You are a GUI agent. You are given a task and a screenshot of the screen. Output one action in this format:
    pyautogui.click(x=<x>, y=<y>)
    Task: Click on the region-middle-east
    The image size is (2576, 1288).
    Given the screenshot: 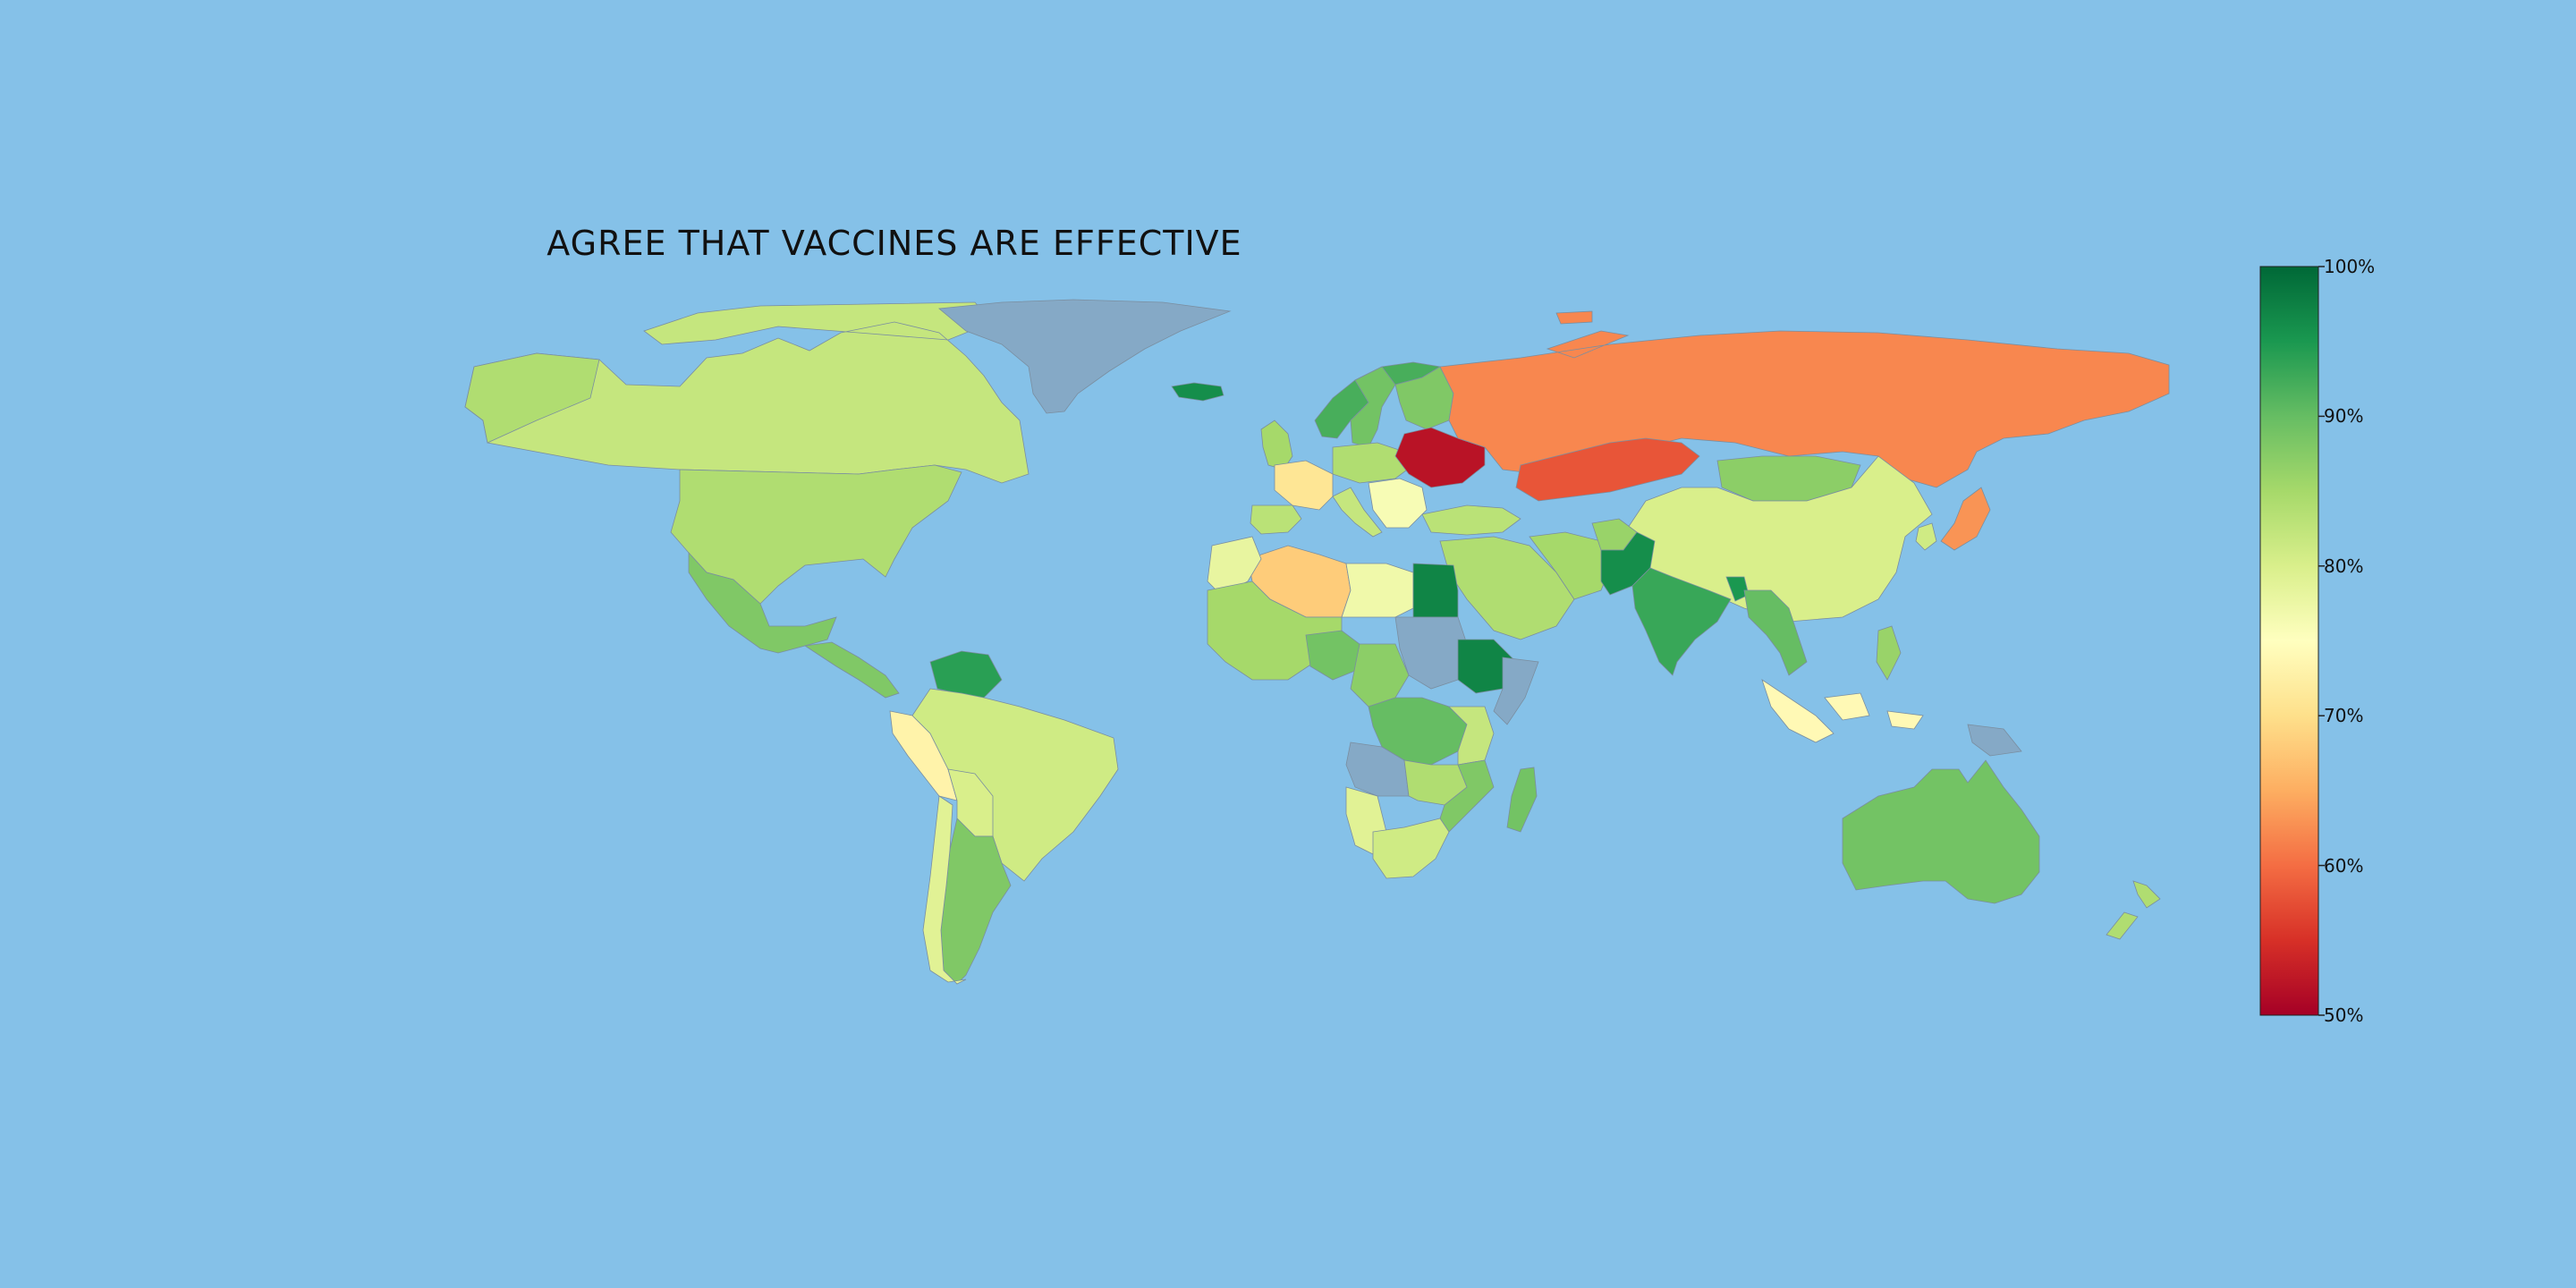 What is the action you would take?
    pyautogui.click(x=1507, y=588)
    